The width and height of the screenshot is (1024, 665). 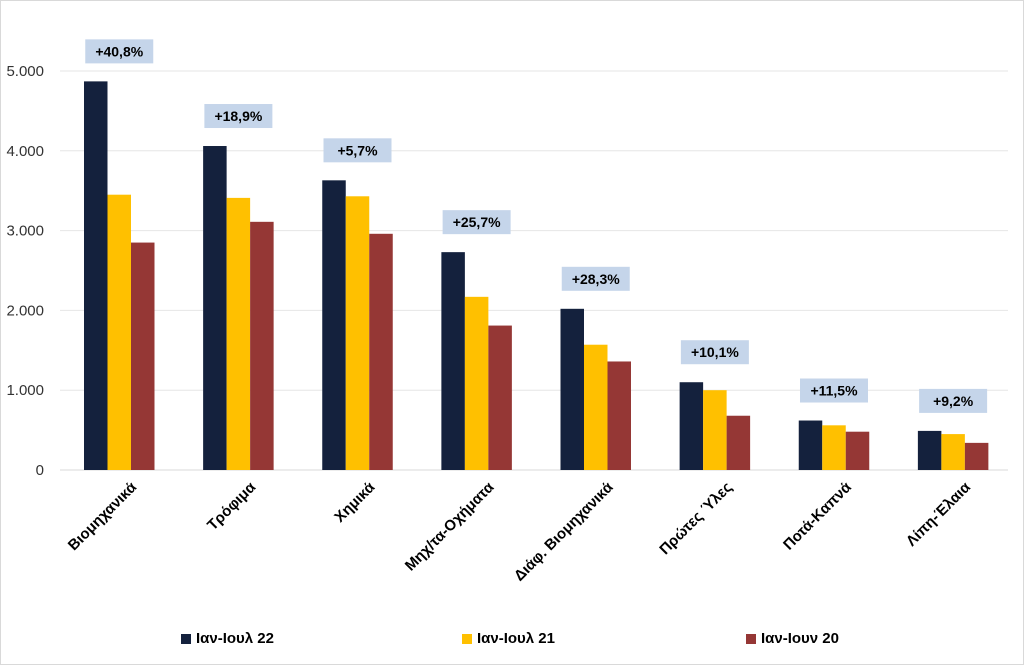 What do you see at coordinates (939, 514) in the screenshot?
I see `category-label: Λίπη-Έλαια` at bounding box center [939, 514].